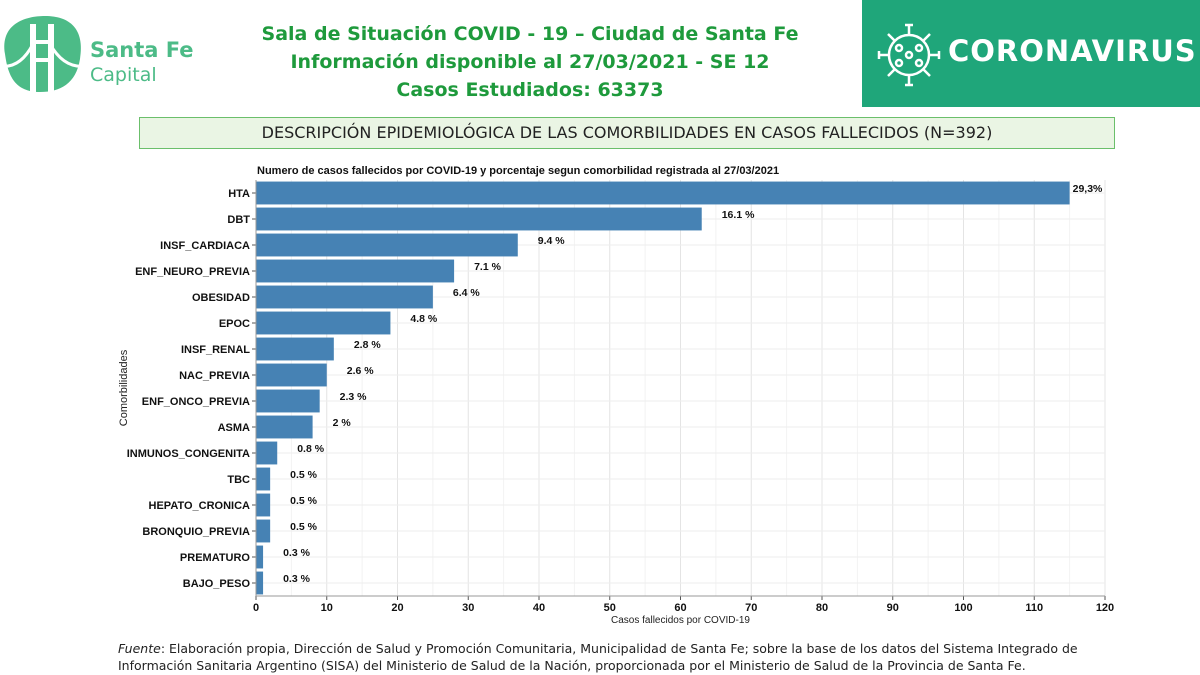  Describe the element at coordinates (238, 220) in the screenshot. I see `y-tick-label: DBT` at that location.